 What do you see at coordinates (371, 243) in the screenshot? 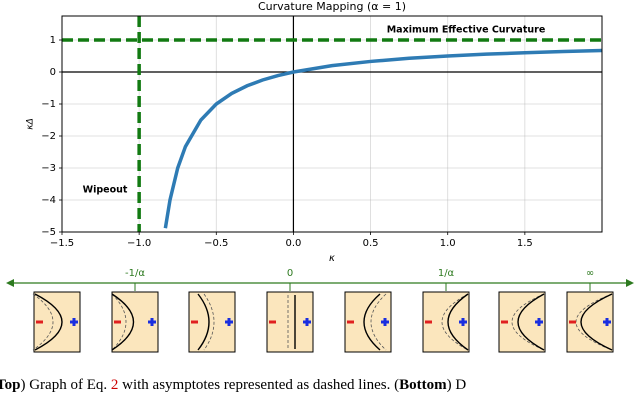
I see `x-tick-label: 0.5` at bounding box center [371, 243].